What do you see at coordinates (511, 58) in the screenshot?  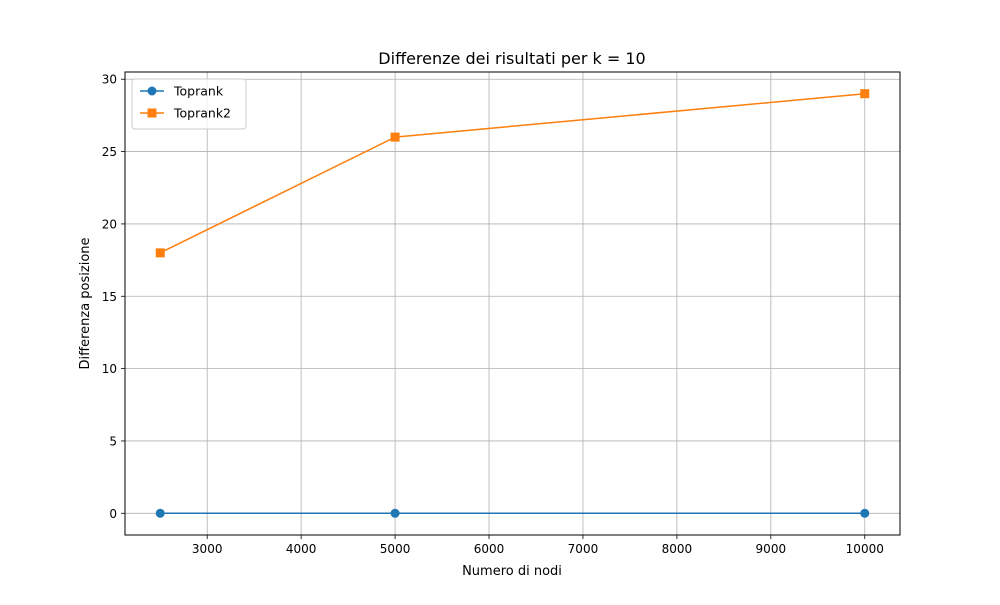 I see `chart-title: Differenze dei risultati per k = 10` at bounding box center [511, 58].